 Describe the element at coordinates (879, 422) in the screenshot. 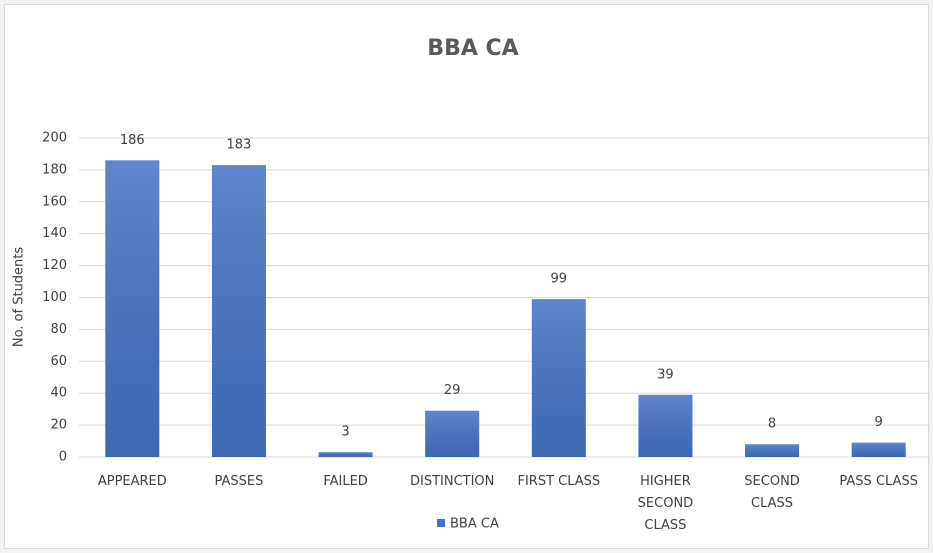

I see `data-label: 9` at that location.